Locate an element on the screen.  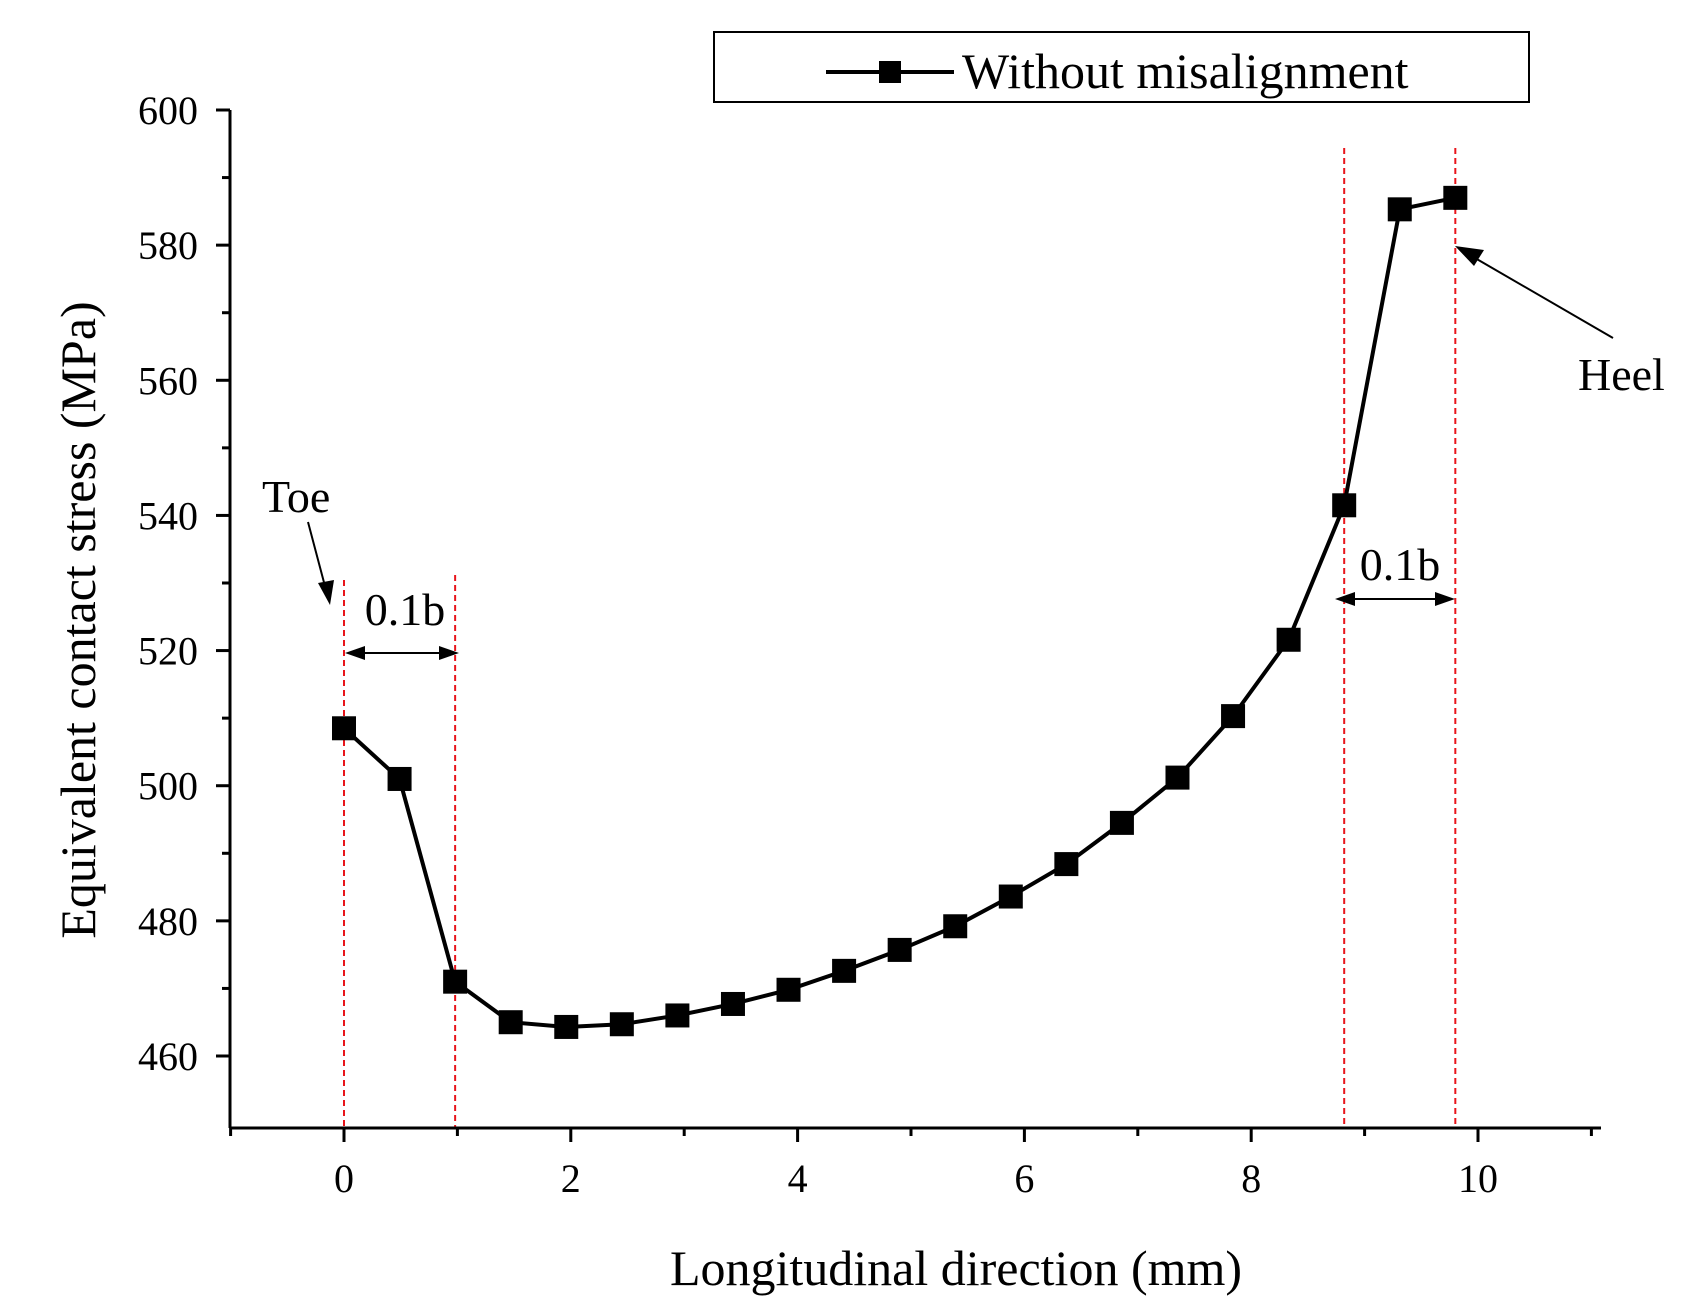
left-span-annotation: 0.1b is located at coordinates (402, 622).